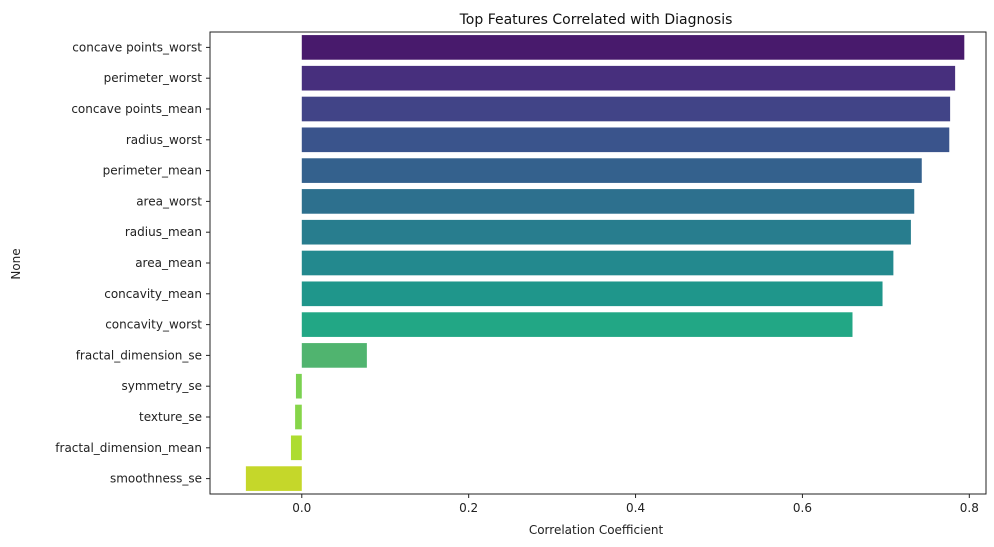  I want to click on y-tick-label: radius_worst, so click(164, 140).